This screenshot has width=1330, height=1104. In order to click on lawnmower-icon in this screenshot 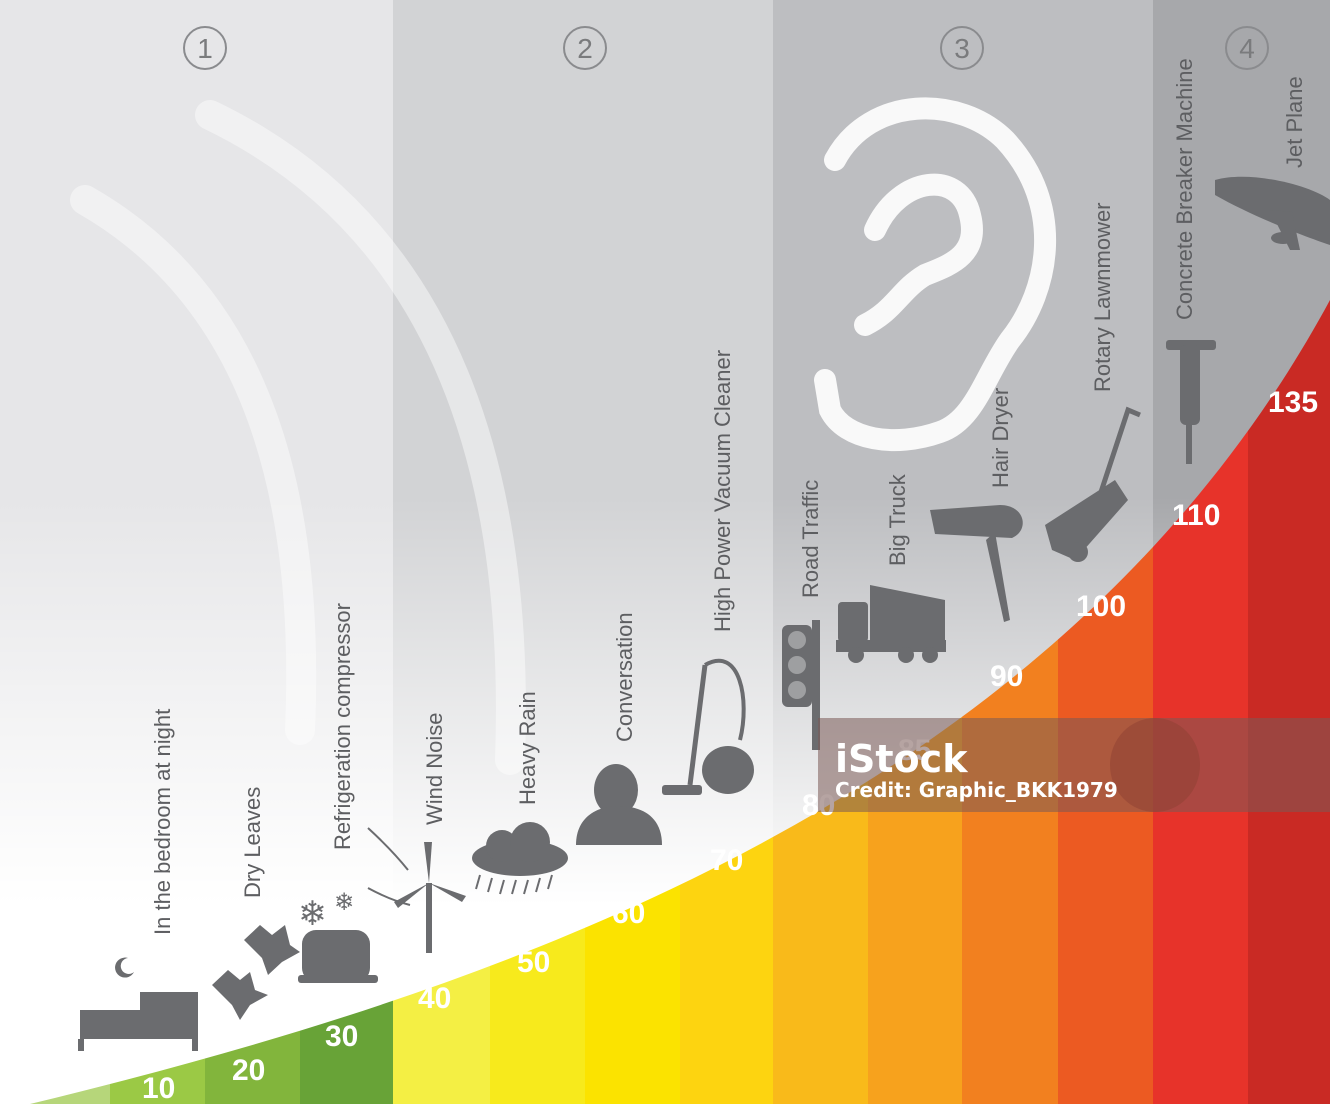, I will do `click(1093, 484)`.